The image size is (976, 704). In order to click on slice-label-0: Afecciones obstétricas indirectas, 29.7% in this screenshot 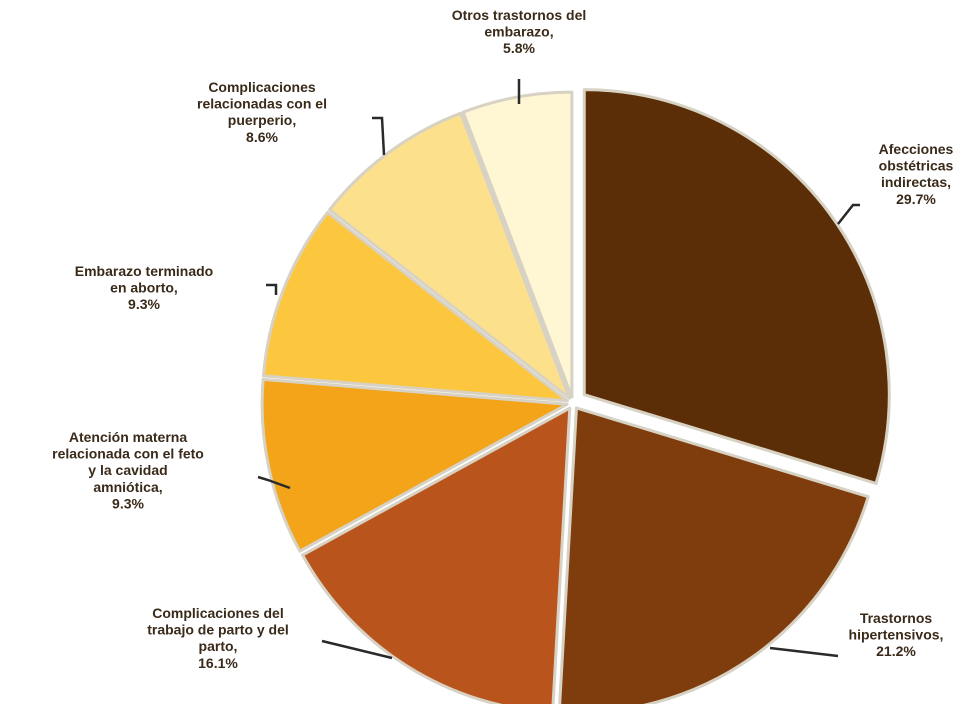, I will do `click(916, 174)`.